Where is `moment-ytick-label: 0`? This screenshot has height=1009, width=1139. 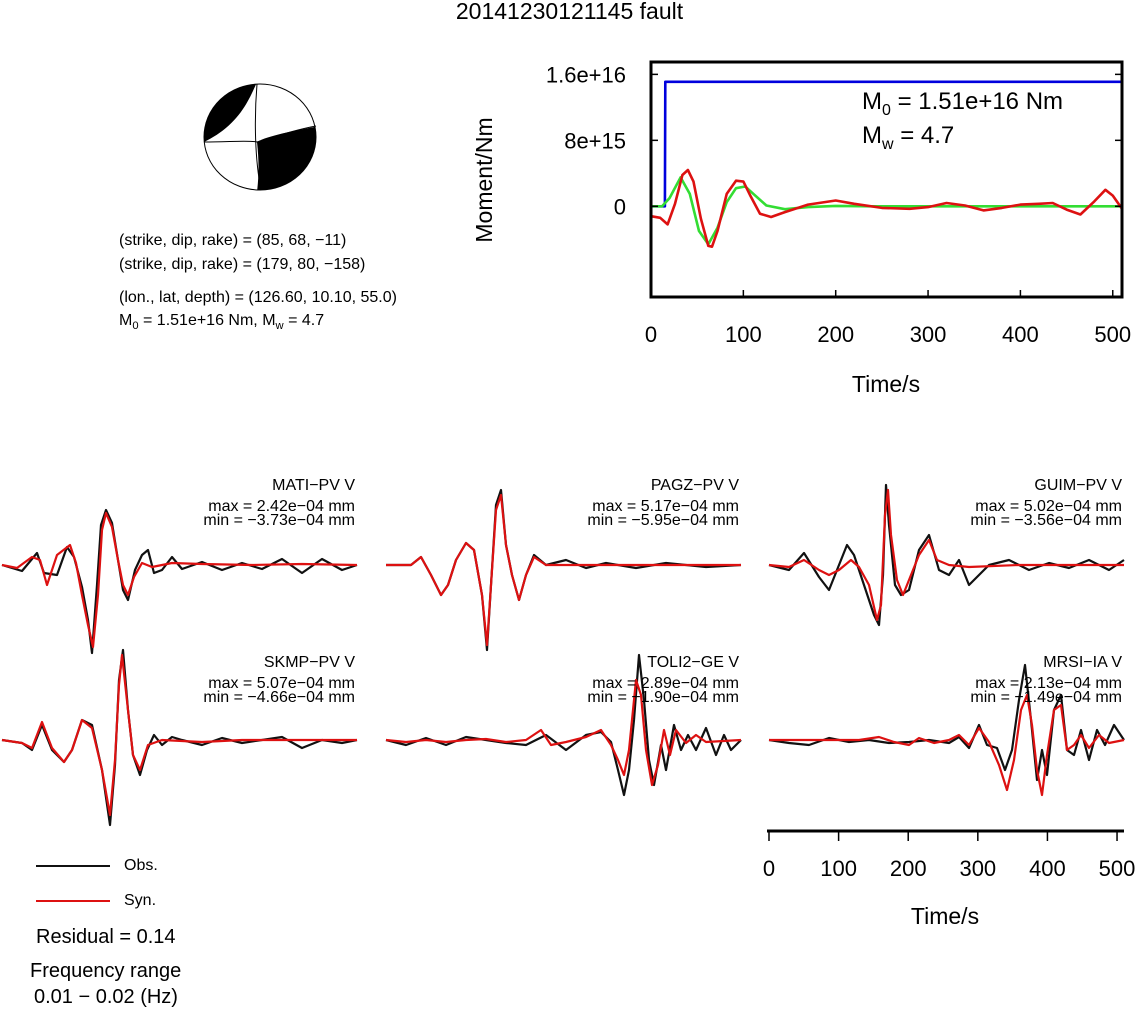
moment-ytick-label: 0 is located at coordinates (620, 206).